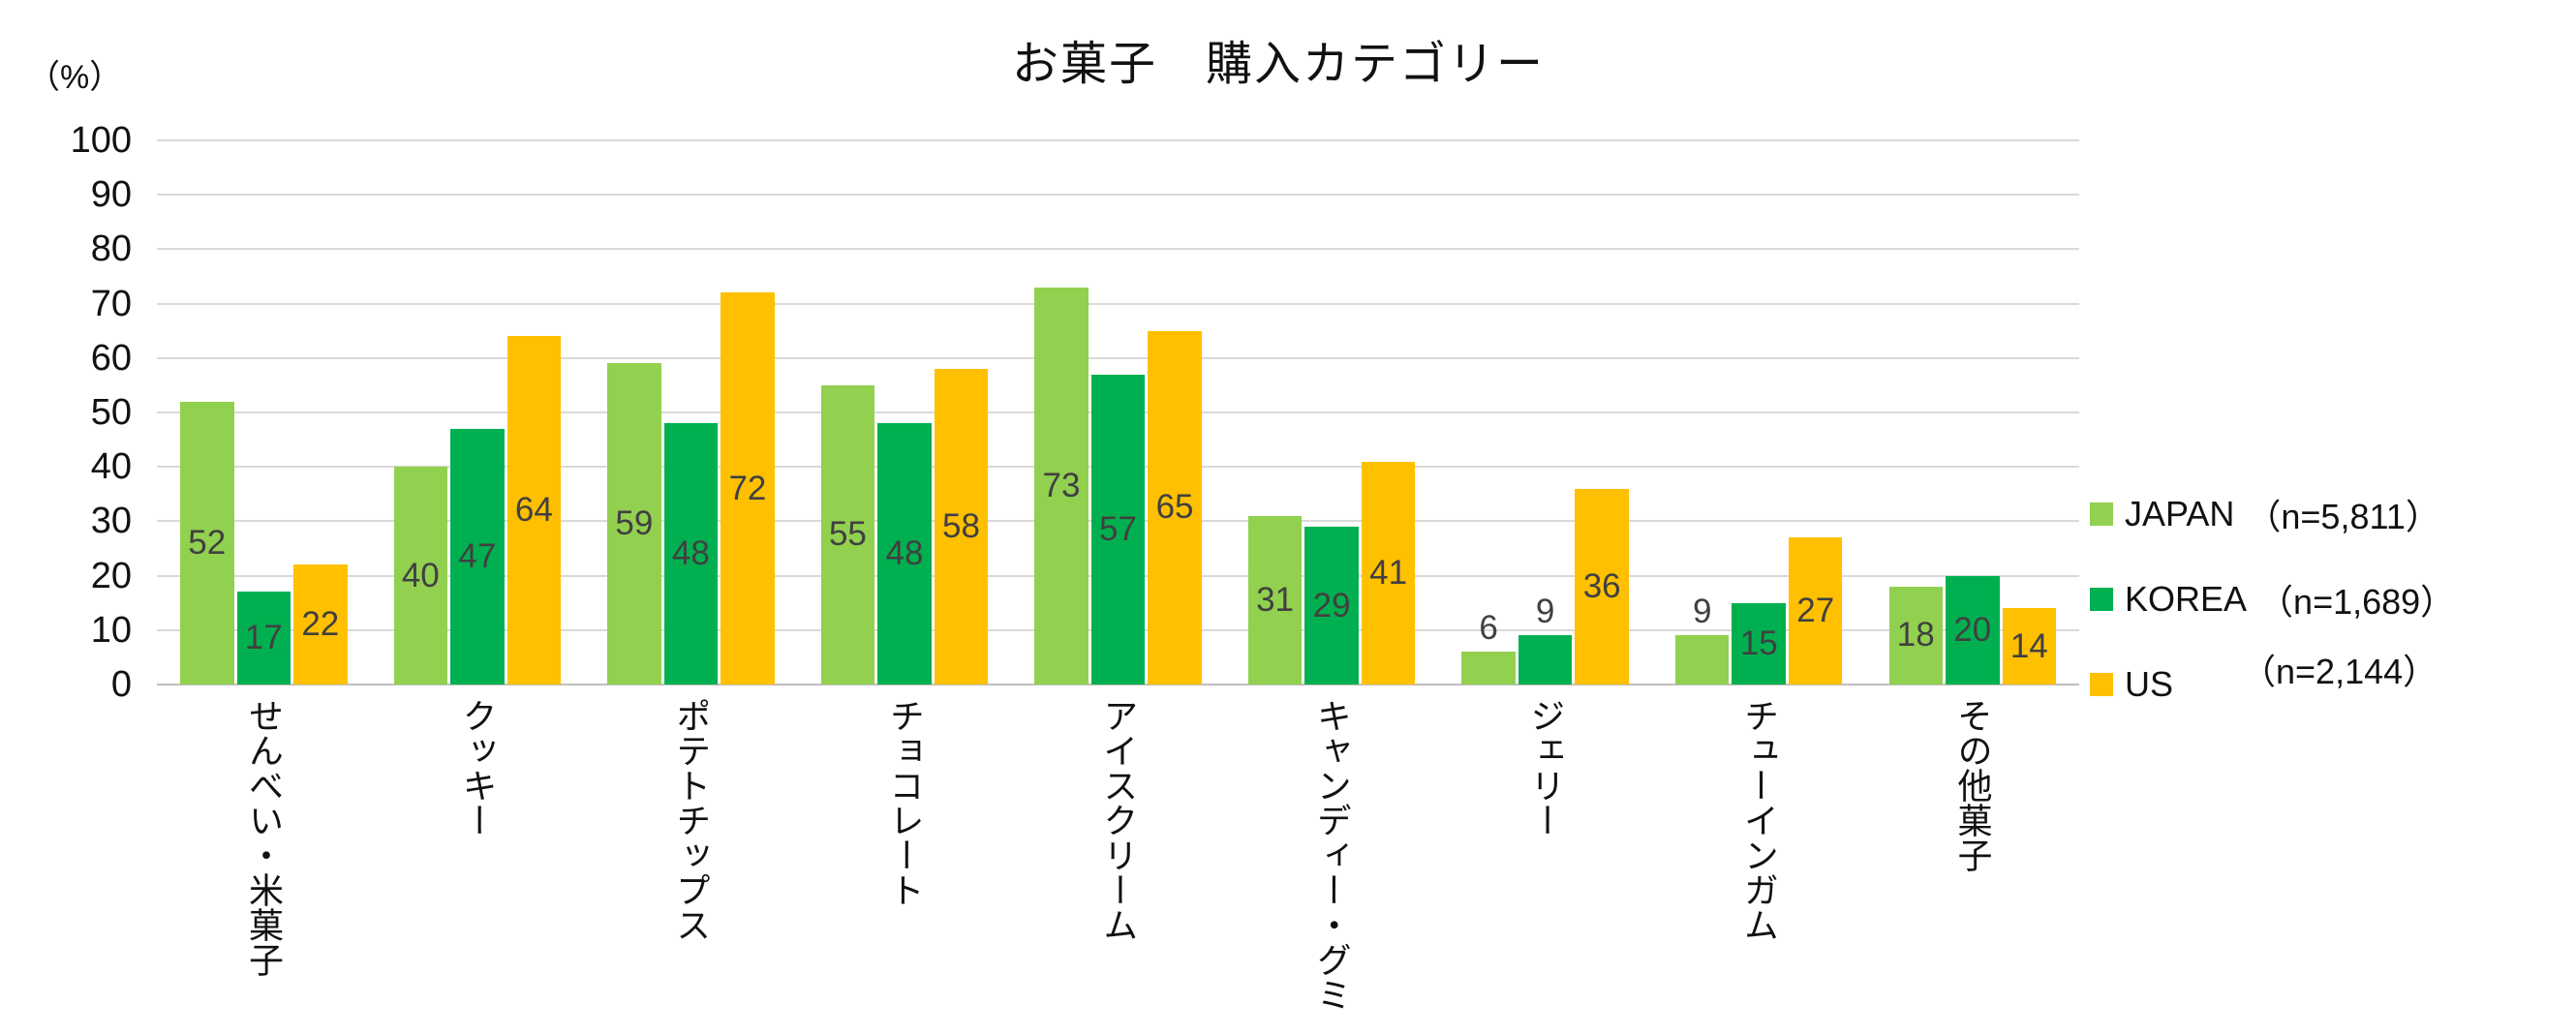 The width and height of the screenshot is (2576, 1035). Describe the element at coordinates (2101, 684) in the screenshot. I see `legend-swatch-us` at that location.